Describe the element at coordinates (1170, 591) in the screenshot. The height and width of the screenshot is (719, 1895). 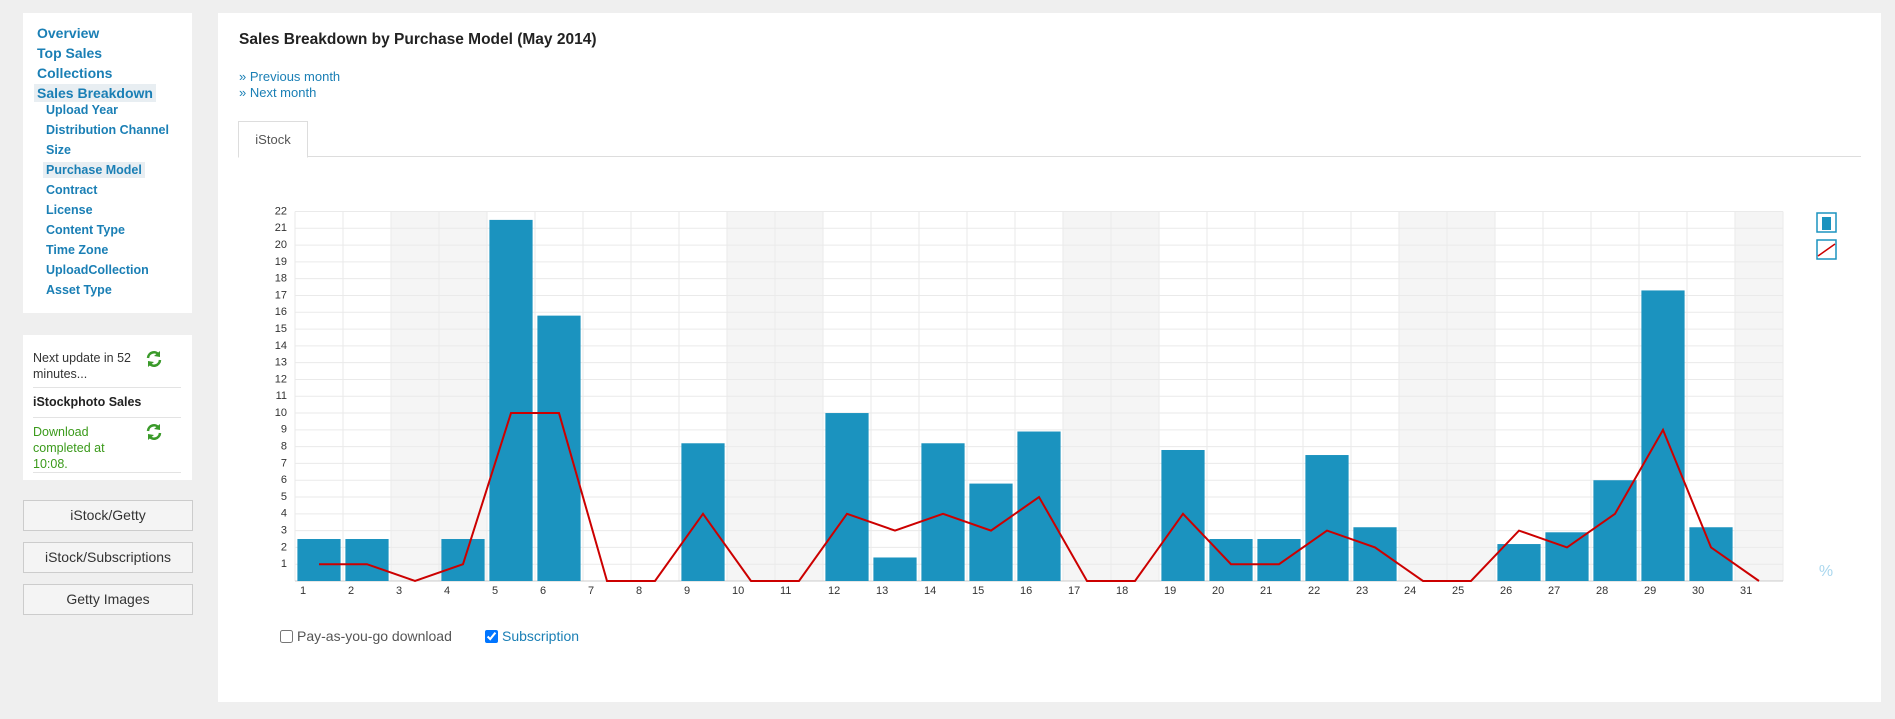
I see `x-tick-label: 19` at that location.